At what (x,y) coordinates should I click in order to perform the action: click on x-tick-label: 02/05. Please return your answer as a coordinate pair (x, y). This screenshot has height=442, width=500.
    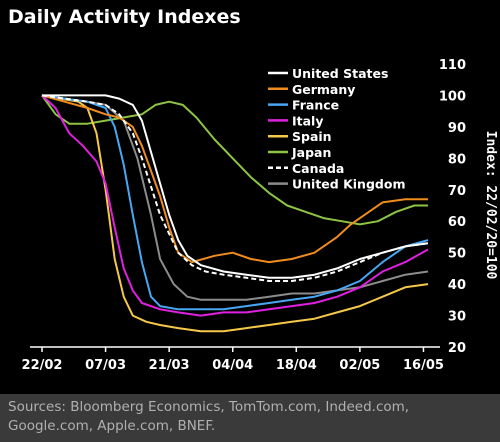
    Looking at the image, I should click on (359, 365).